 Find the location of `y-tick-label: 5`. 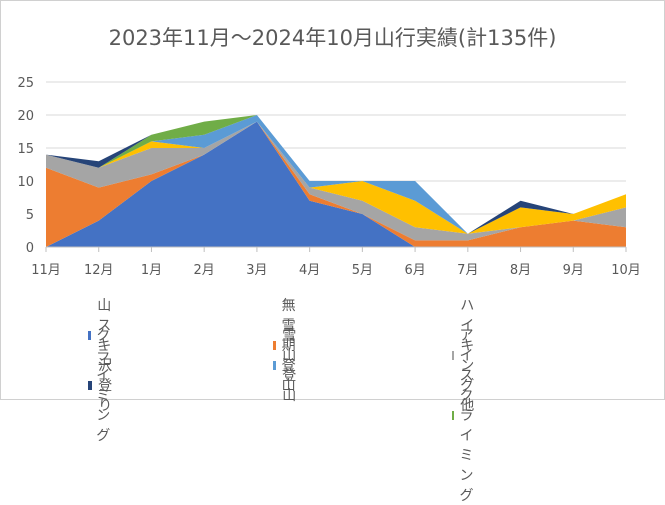

y-tick-label: 5 is located at coordinates (30, 215).